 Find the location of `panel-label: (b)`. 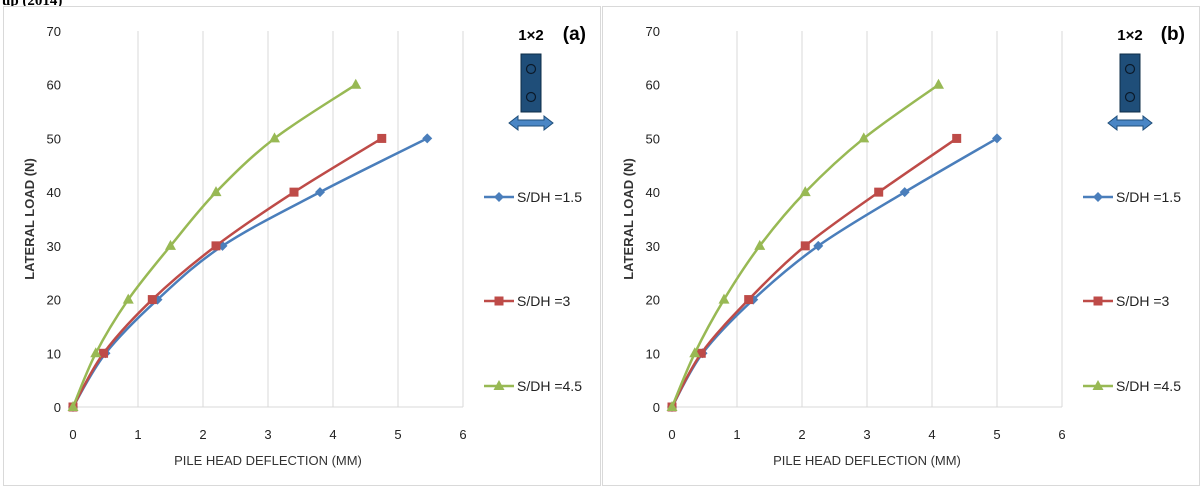

panel-label: (b) is located at coordinates (1173, 34).